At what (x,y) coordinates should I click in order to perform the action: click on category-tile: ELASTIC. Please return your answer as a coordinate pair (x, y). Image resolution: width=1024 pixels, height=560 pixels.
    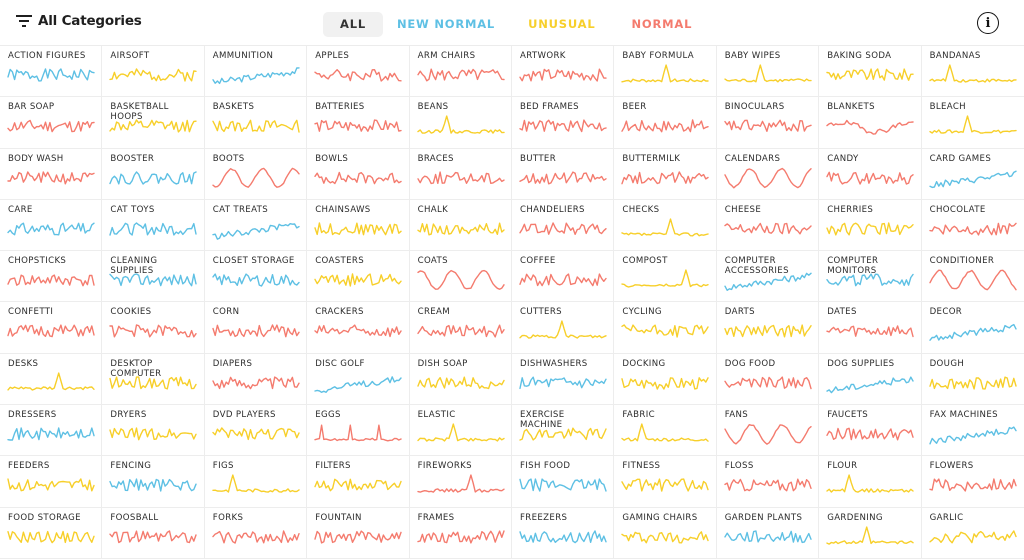
    Looking at the image, I should click on (460, 431).